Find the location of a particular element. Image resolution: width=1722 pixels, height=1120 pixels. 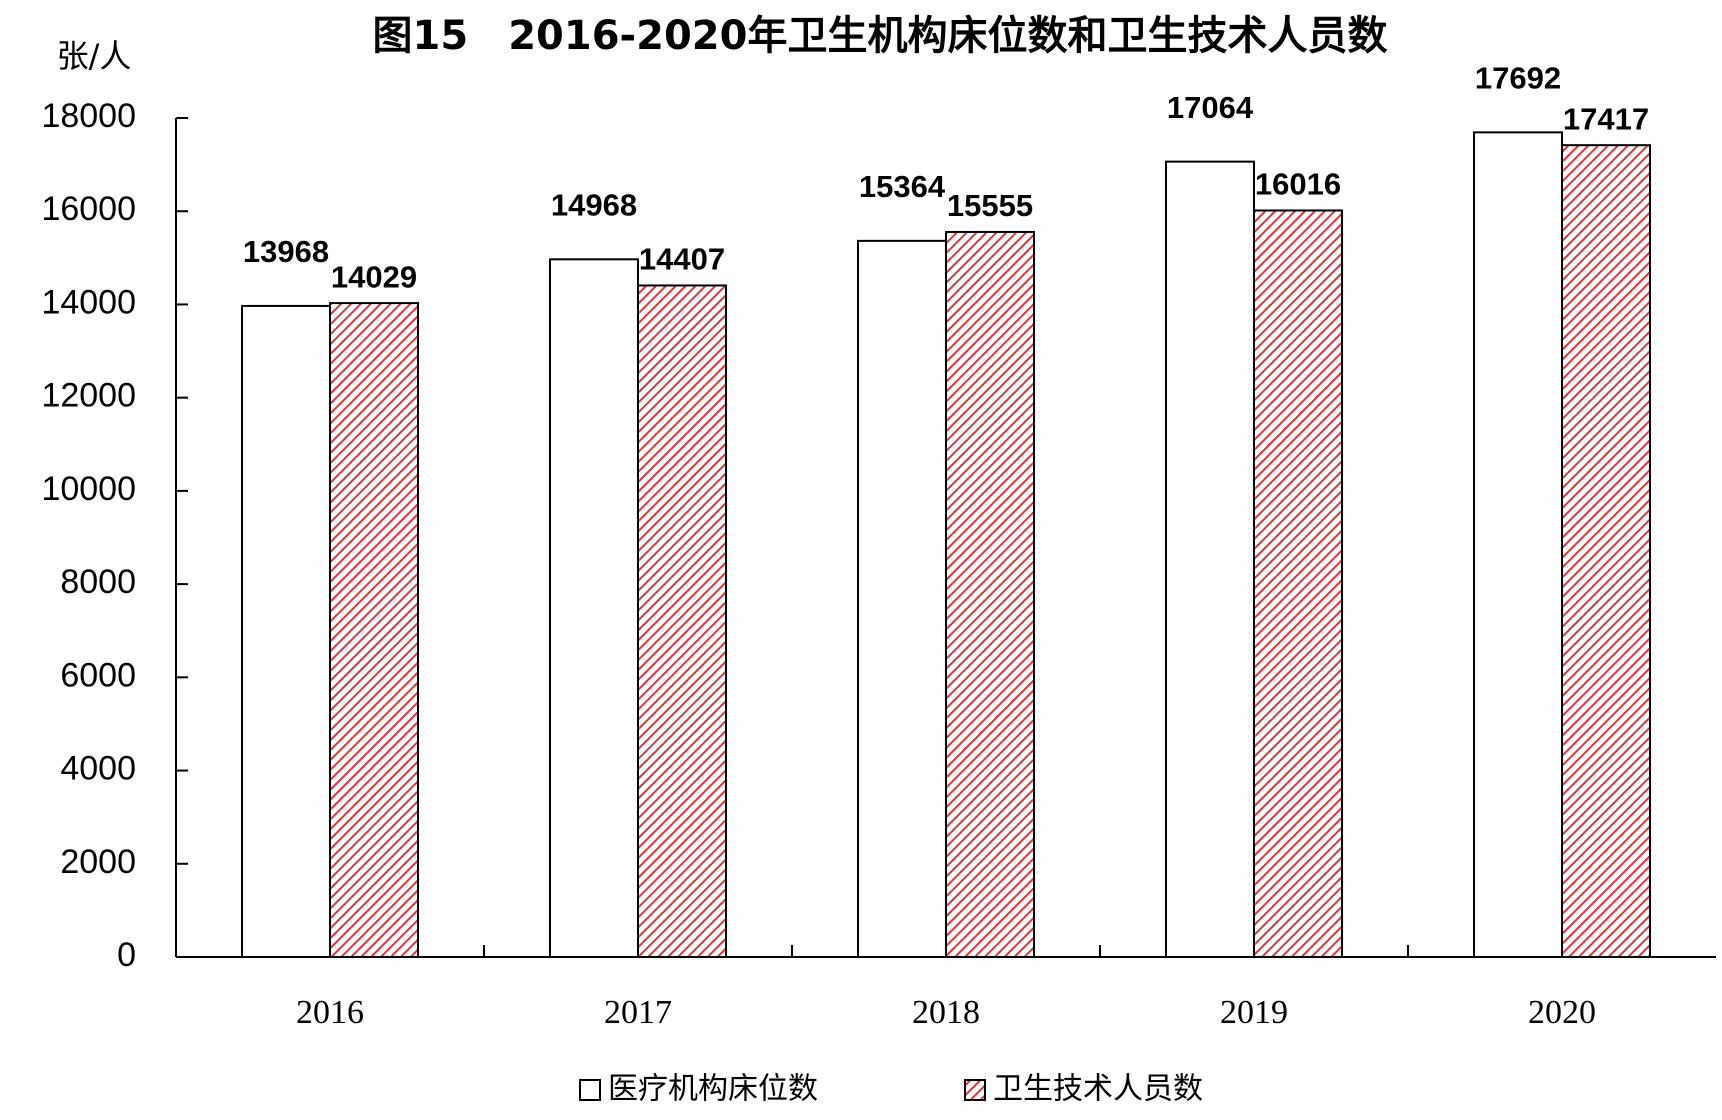

y-tick-label: 12000 is located at coordinates (88, 396).